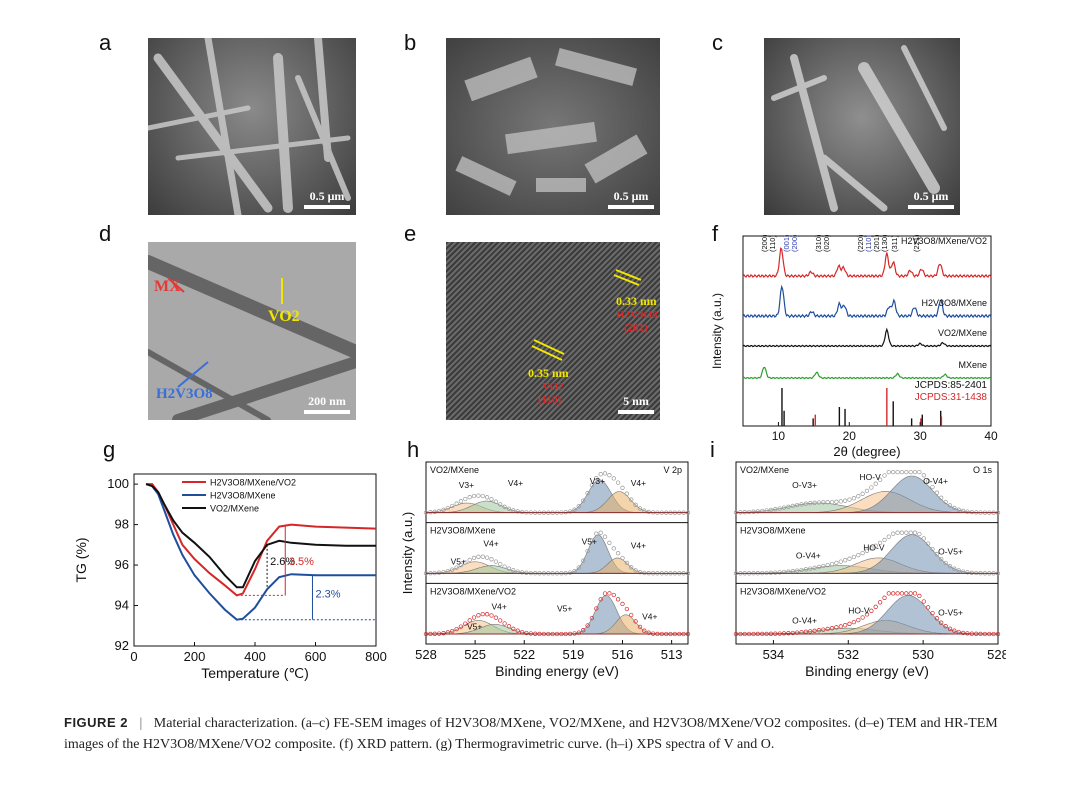 Image resolution: width=1080 pixels, height=794 pixels. I want to click on xrd-series-label: MXene, so click(972, 365).